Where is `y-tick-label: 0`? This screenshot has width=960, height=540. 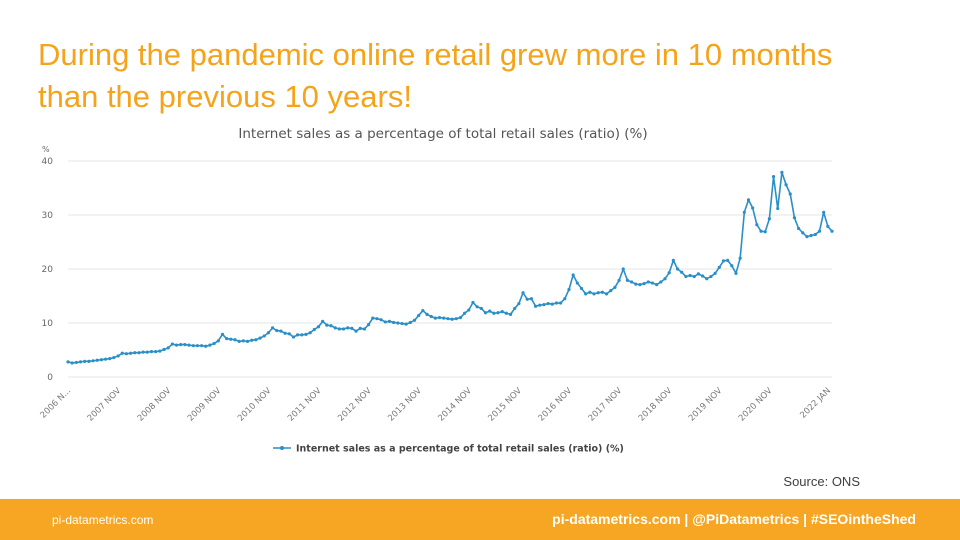 y-tick-label: 0 is located at coordinates (50, 378).